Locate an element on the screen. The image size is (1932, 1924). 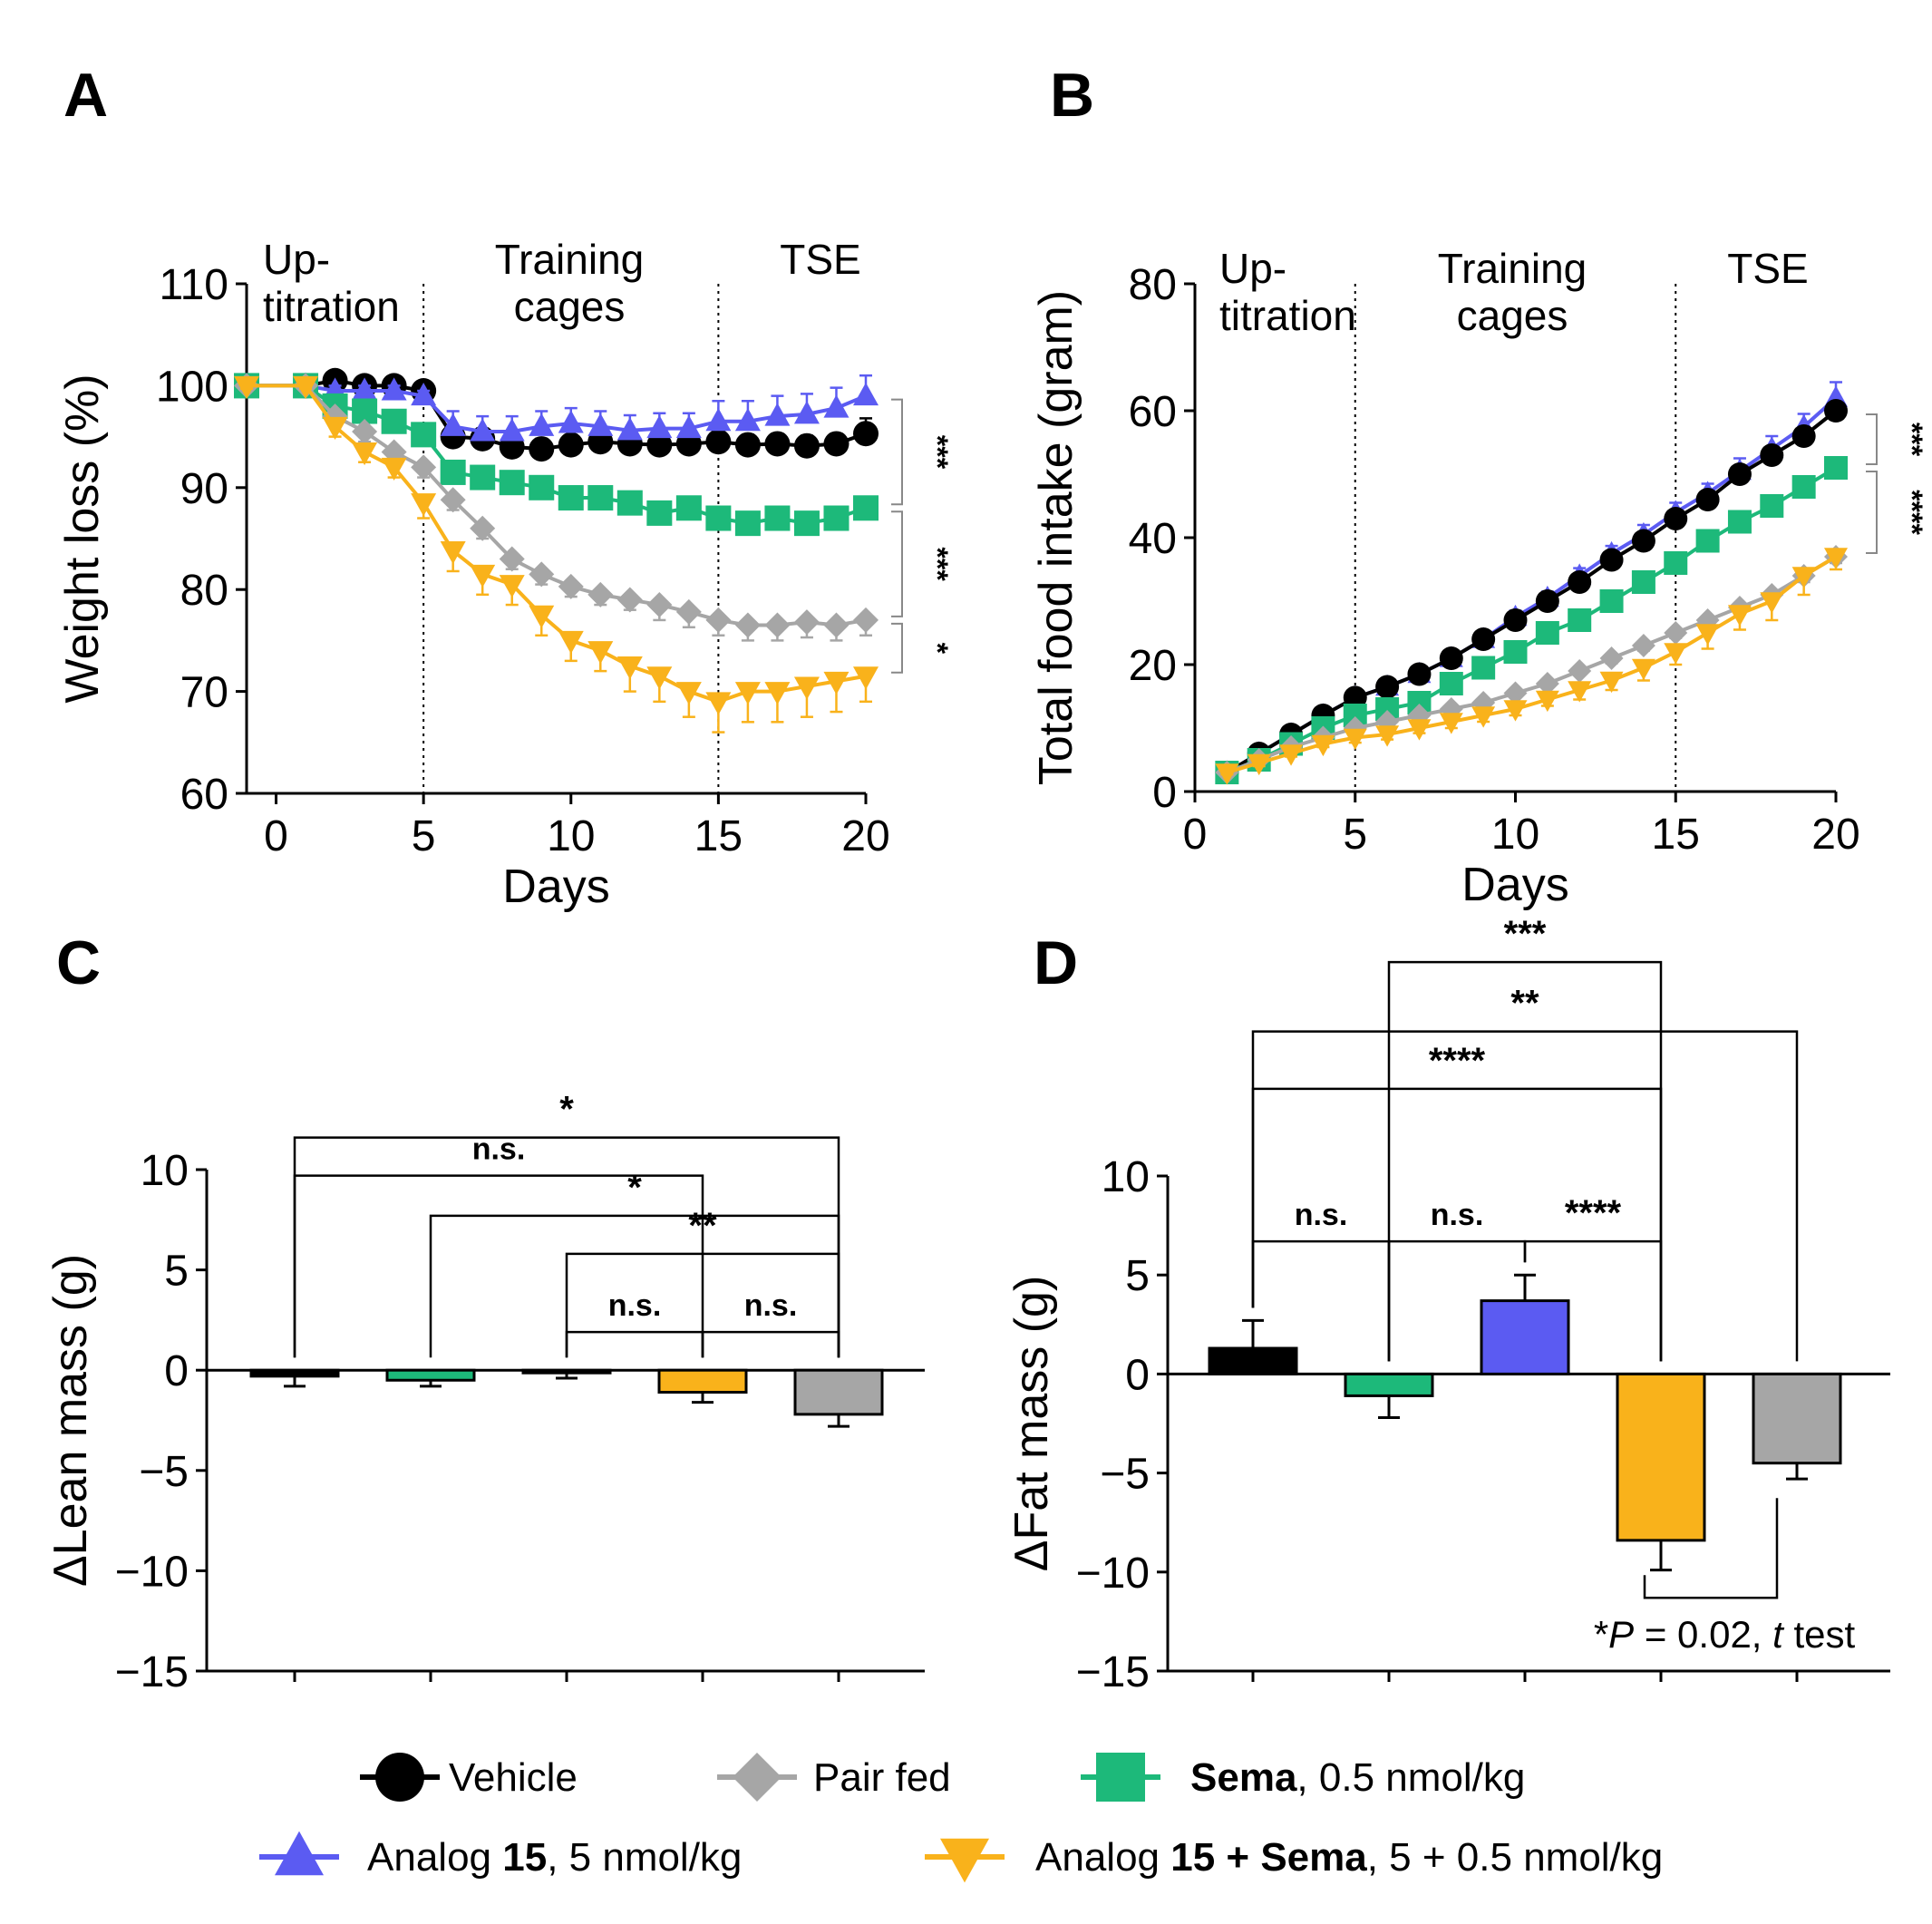
legend-item-combo: Analog 15 + Sema, 5 + 0.5 nmol/kg is located at coordinates (1294, 1859).